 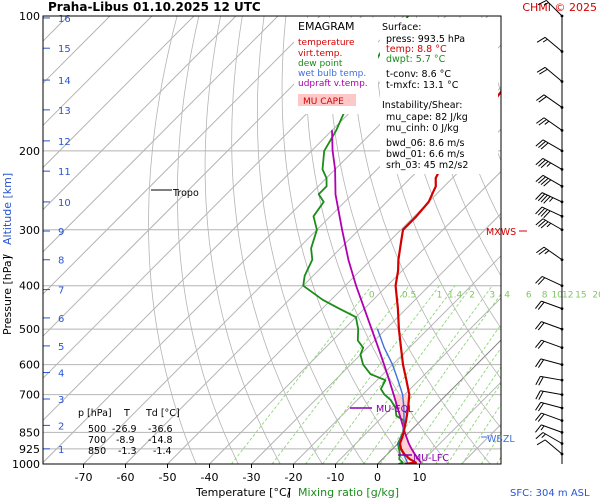 I want to click on altitude-tick-label: 8, so click(x=61, y=261).